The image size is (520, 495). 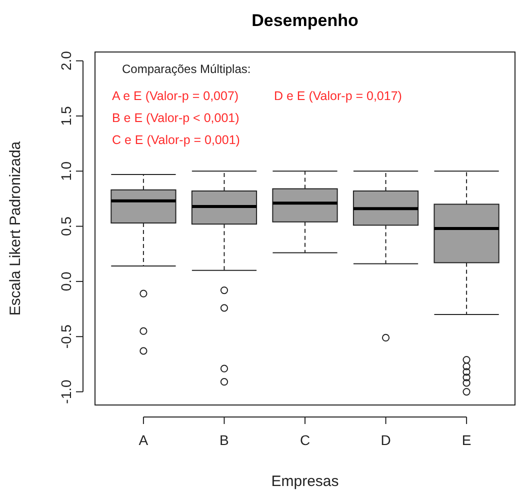 What do you see at coordinates (467, 440) in the screenshot?
I see `x-tick-label: E` at bounding box center [467, 440].